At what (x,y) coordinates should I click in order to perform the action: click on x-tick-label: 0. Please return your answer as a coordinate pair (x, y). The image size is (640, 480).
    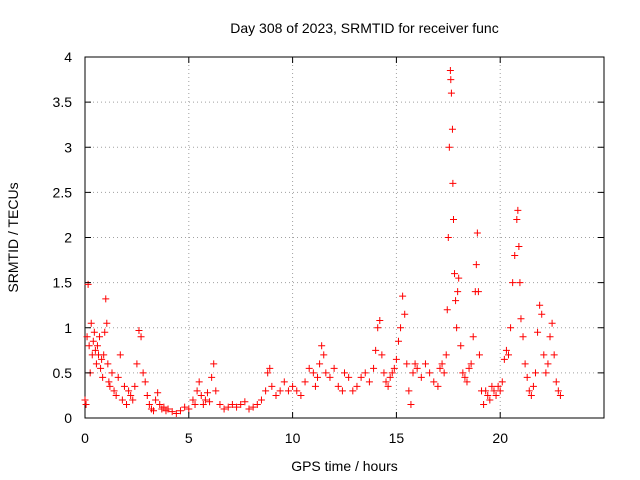
    Looking at the image, I should click on (85, 438).